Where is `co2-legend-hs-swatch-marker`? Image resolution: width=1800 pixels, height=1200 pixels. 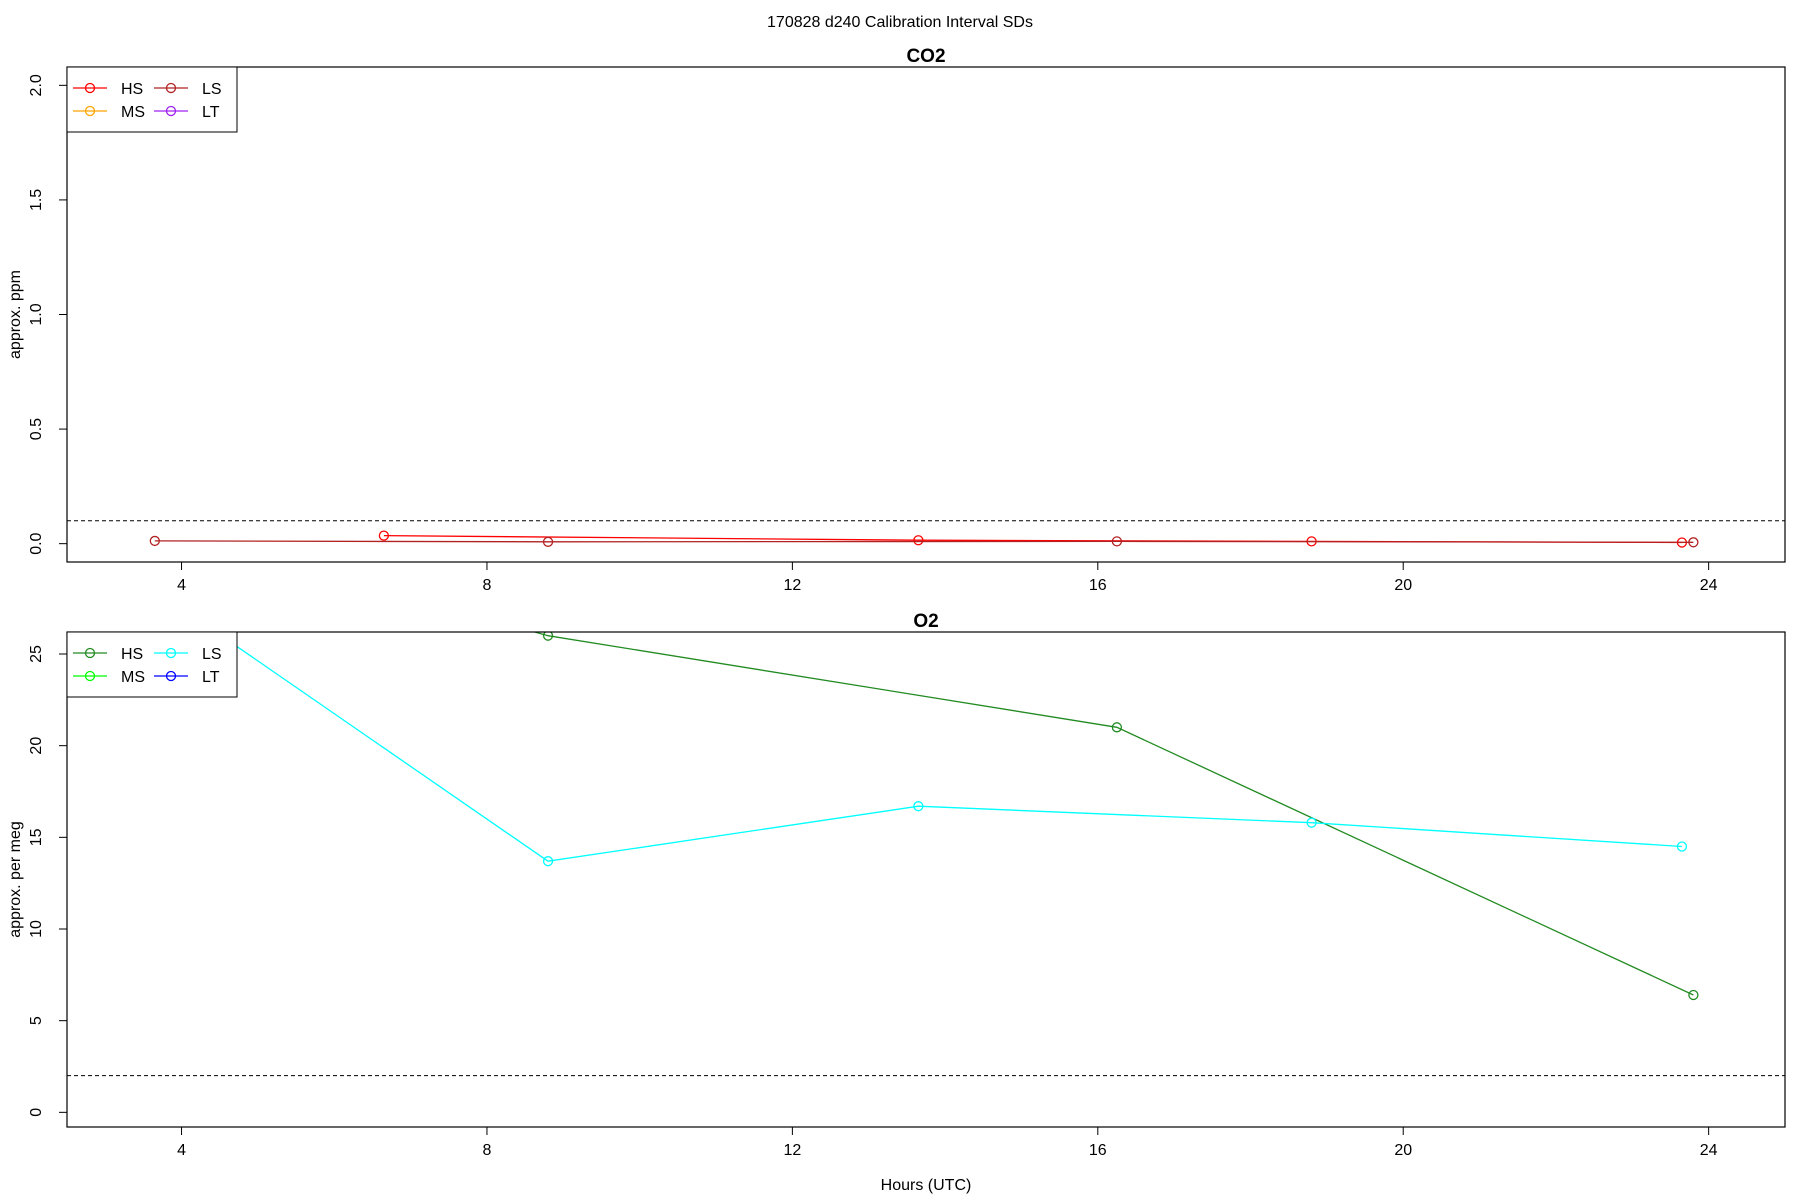
co2-legend-hs-swatch-marker is located at coordinates (90, 88).